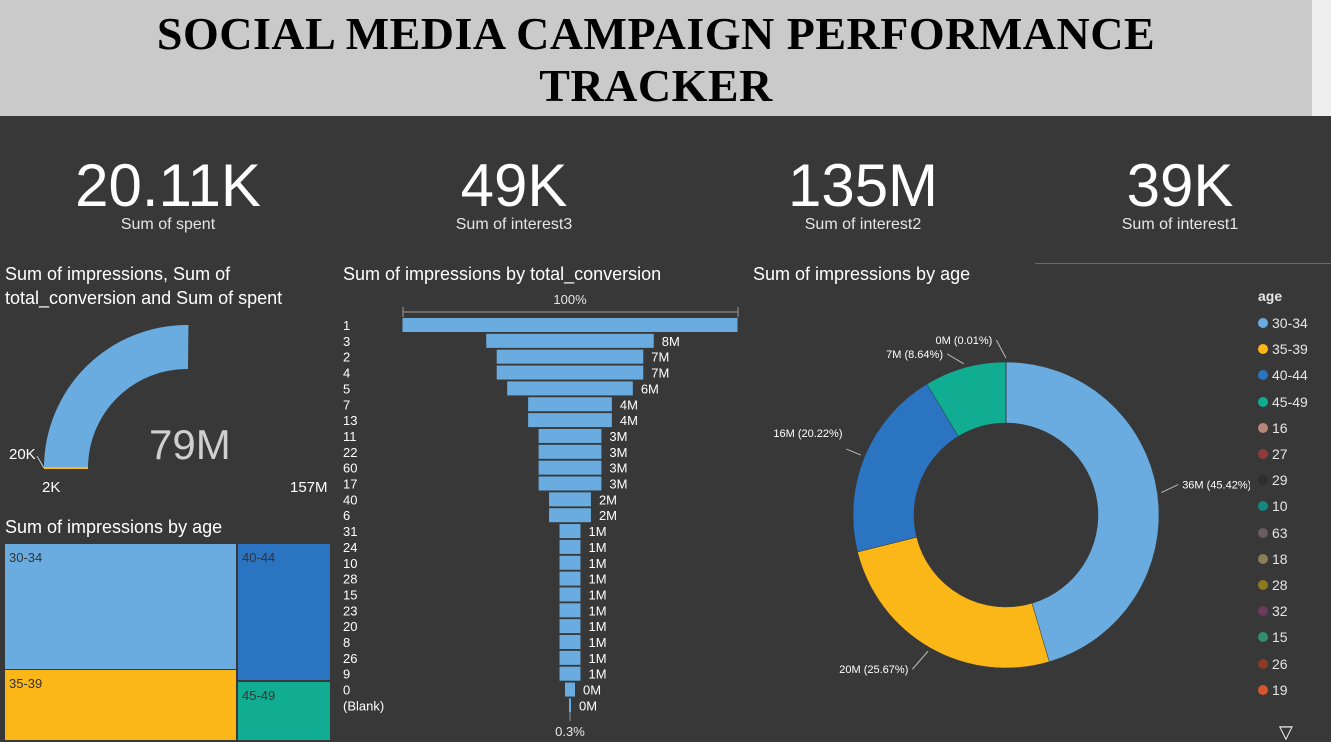  What do you see at coordinates (346, 642) in the screenshot?
I see `funnel-category-label: 8` at bounding box center [346, 642].